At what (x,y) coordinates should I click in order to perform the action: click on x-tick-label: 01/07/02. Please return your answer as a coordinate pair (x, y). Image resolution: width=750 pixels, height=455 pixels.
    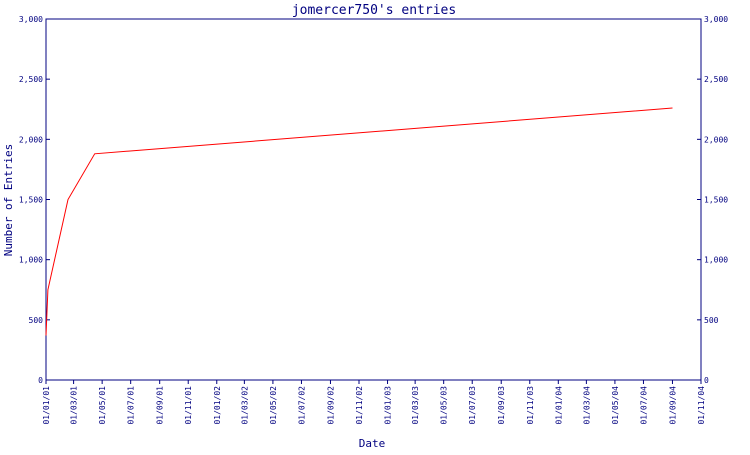
    Looking at the image, I should click on (301, 405).